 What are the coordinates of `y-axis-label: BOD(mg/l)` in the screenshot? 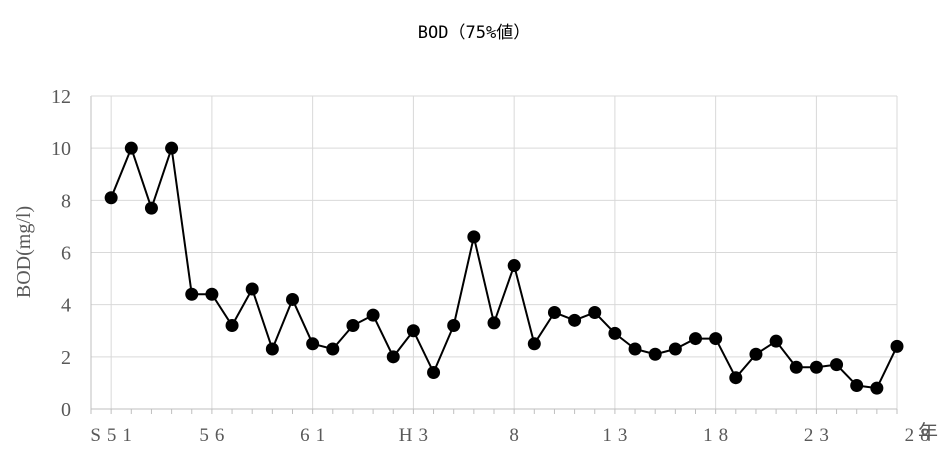 It's located at (24, 252).